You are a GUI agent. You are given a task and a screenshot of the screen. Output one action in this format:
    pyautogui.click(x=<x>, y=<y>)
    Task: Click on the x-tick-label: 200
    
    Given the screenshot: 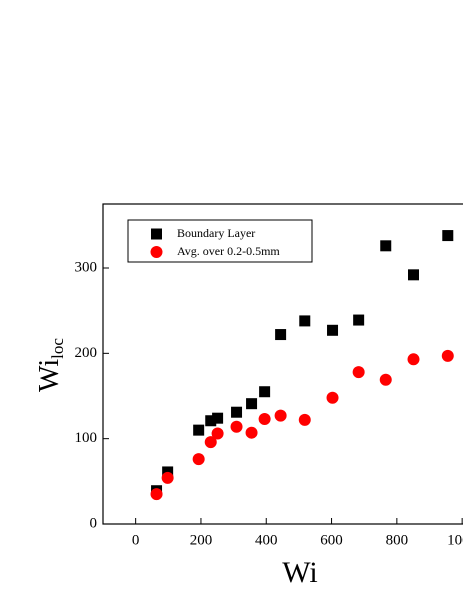 What is the action you would take?
    pyautogui.click(x=201, y=540)
    